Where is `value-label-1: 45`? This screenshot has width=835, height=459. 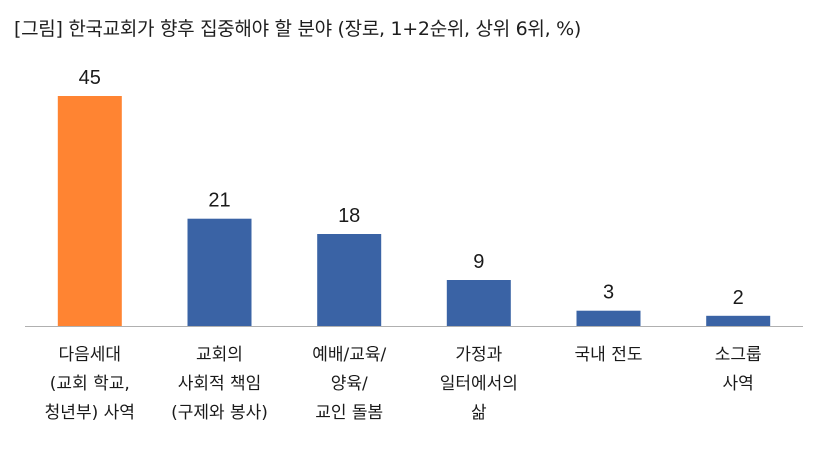 value-label-1: 45 is located at coordinates (90, 78).